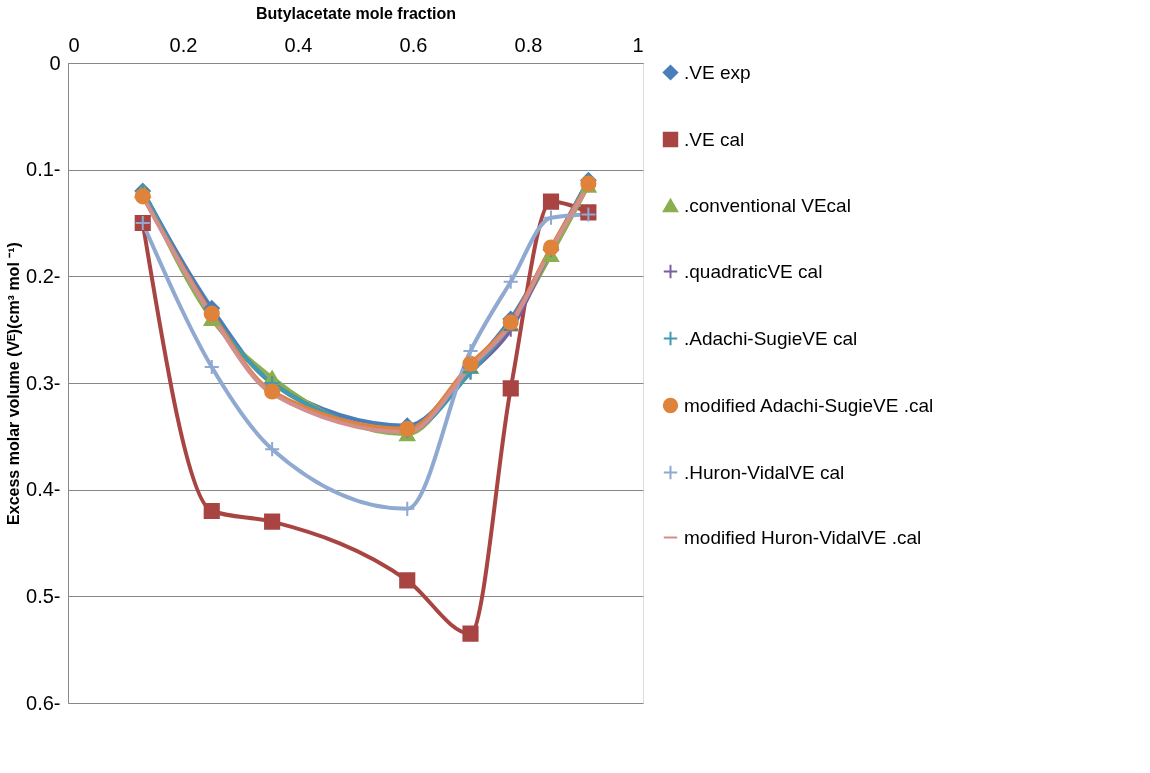 The height and width of the screenshot is (773, 1150). I want to click on legend-label: modified Adachi-SugieVE .cal, so click(809, 405).